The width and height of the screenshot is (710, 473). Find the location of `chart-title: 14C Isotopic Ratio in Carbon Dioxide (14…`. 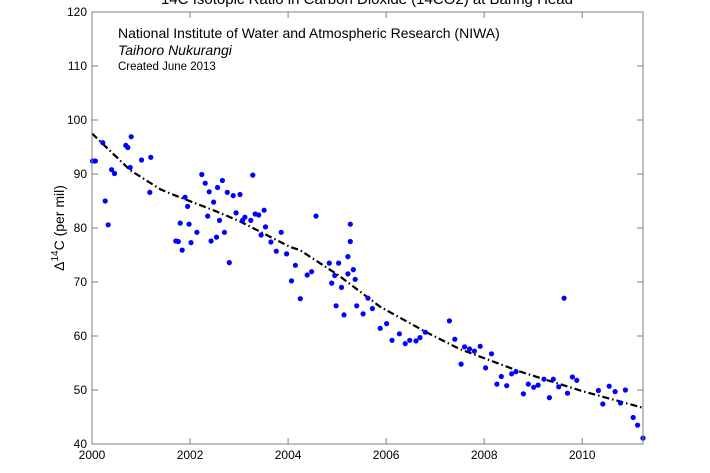

chart-title: 14C Isotopic Ratio in Carbon Dioxide (14… is located at coordinates (367, 4).